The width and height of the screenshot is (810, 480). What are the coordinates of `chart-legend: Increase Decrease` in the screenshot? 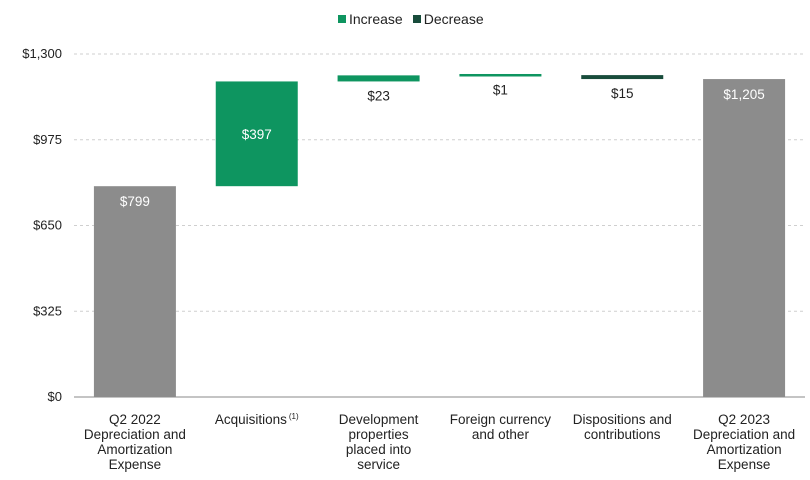 It's located at (411, 19).